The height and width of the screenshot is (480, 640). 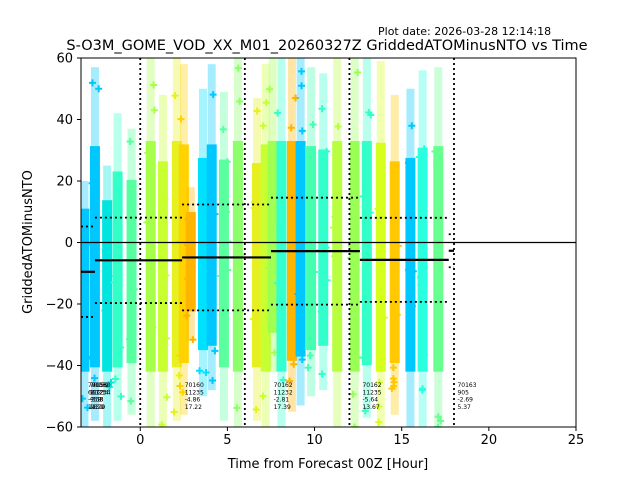 I want to click on y-tick-label: −40, so click(x=59, y=366).